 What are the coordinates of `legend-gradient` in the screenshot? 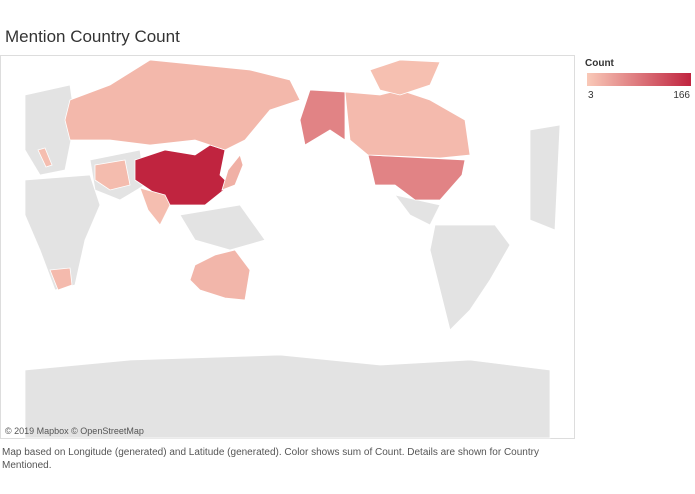 It's located at (639, 79).